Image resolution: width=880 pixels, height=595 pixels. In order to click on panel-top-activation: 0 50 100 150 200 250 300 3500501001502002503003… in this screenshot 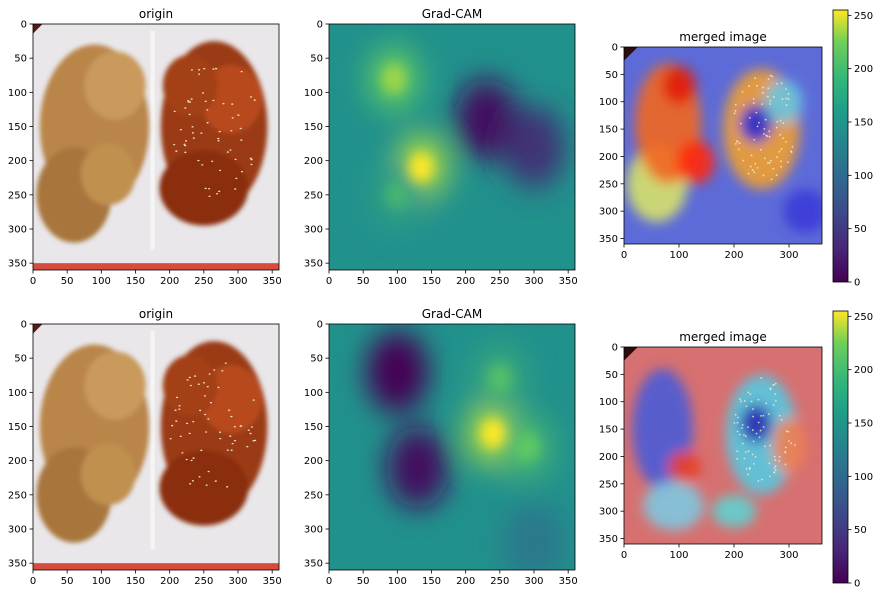, I will do `click(441, 147)`.